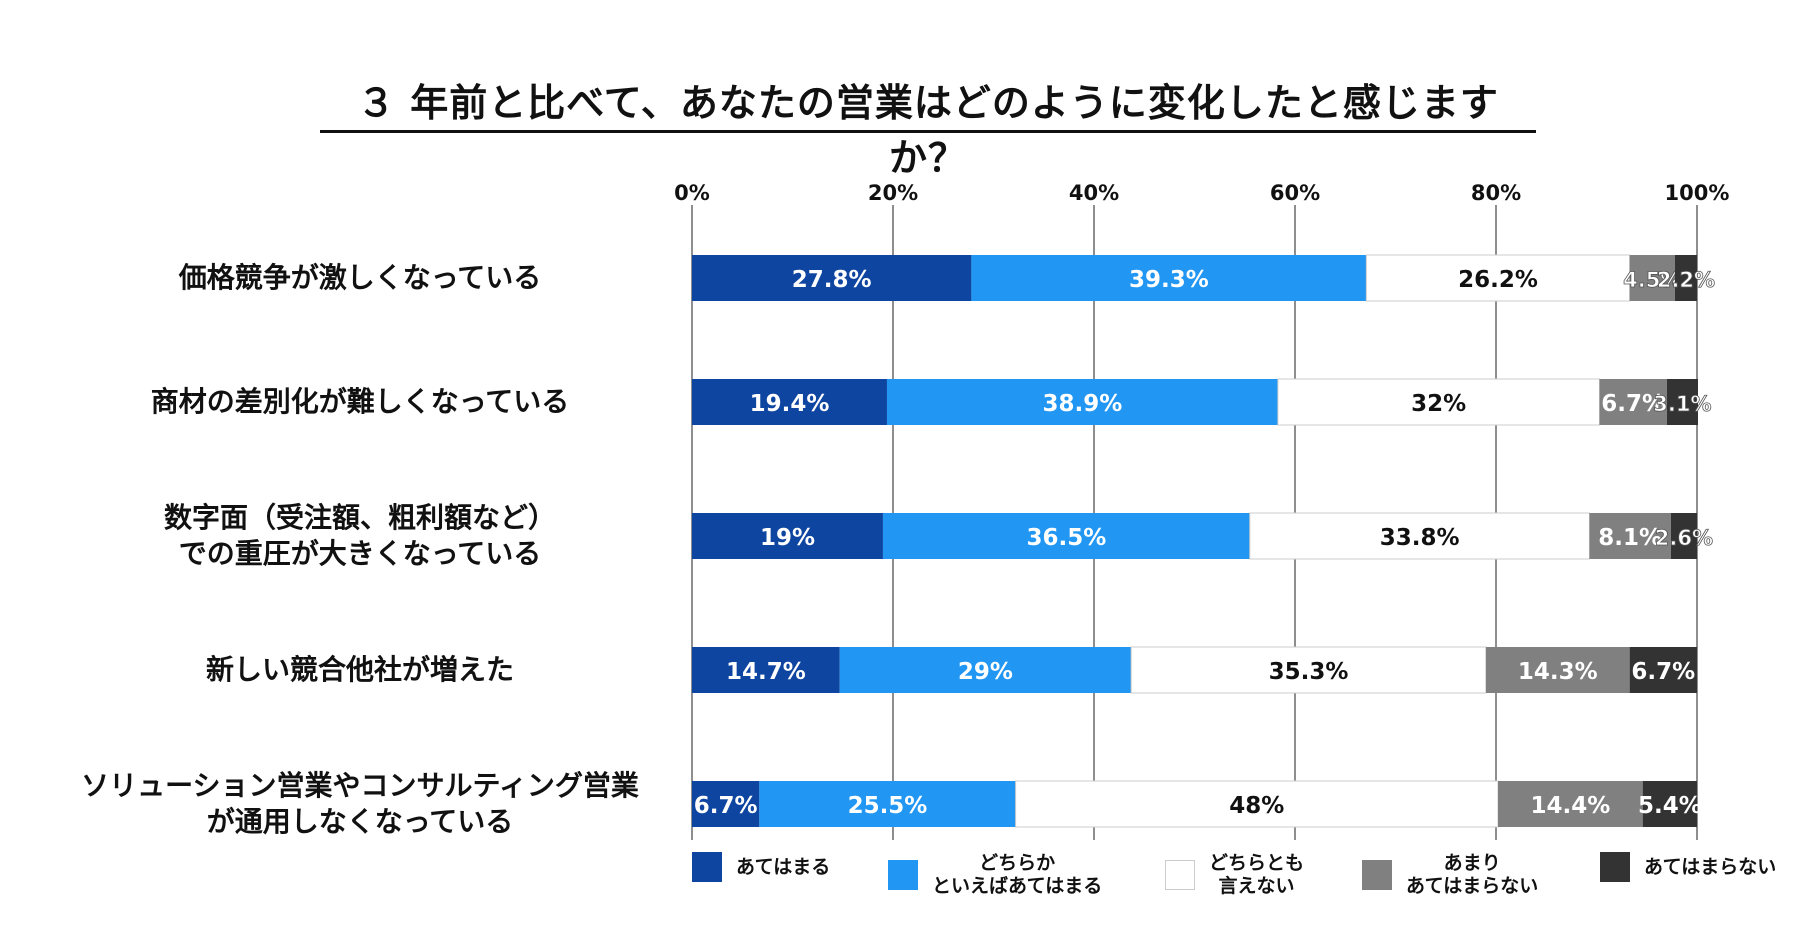 Image resolution: width=1817 pixels, height=949 pixels. I want to click on bar-data-label: 26.2%, so click(1498, 280).